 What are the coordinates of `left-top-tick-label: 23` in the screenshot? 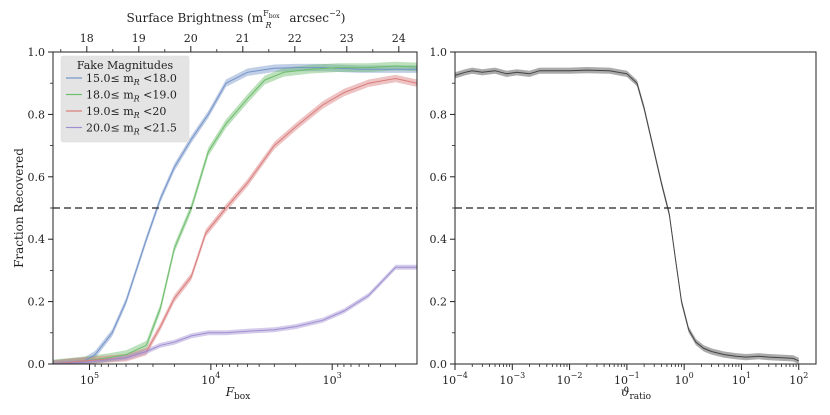 It's located at (347, 38).